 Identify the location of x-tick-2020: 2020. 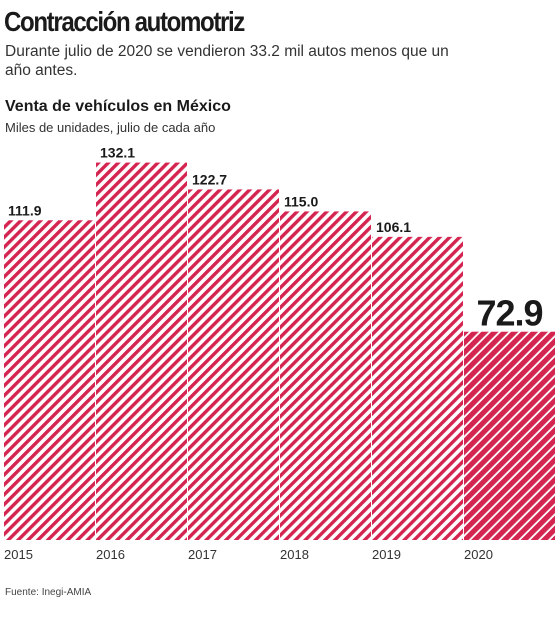
(478, 554).